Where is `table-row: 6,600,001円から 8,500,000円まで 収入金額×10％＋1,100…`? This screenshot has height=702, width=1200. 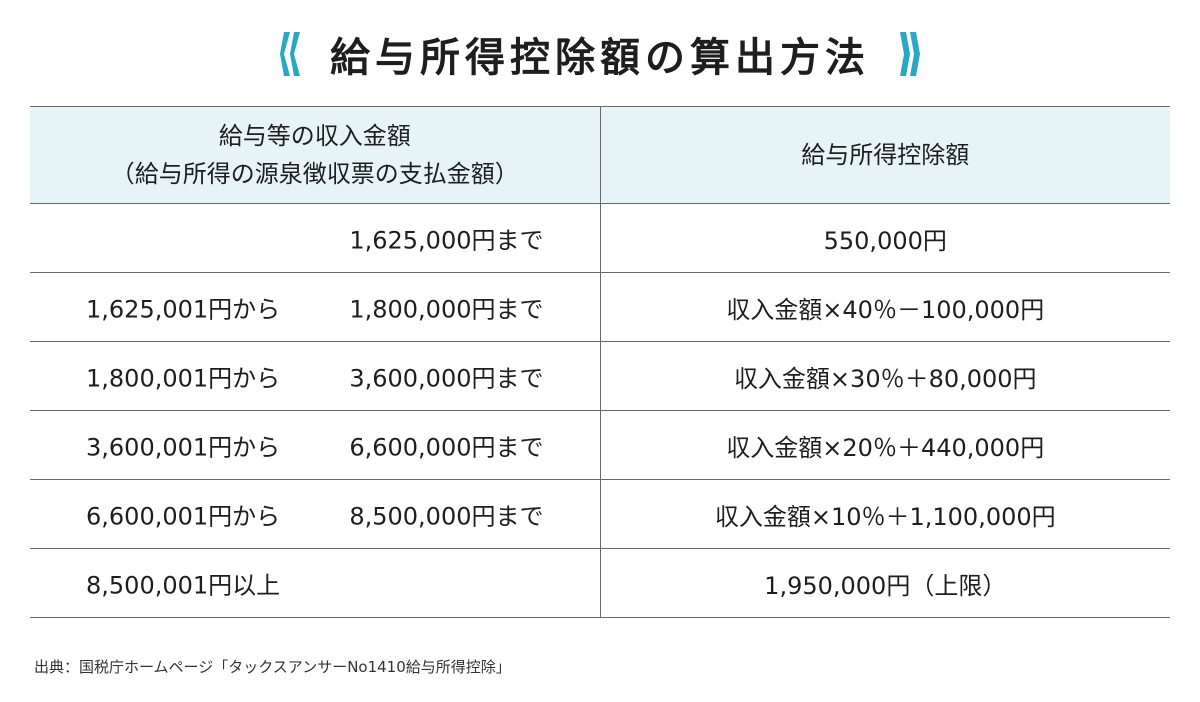 table-row: 6,600,001円から 8,500,000円まで 収入金額×10％＋1,100… is located at coordinates (600, 514).